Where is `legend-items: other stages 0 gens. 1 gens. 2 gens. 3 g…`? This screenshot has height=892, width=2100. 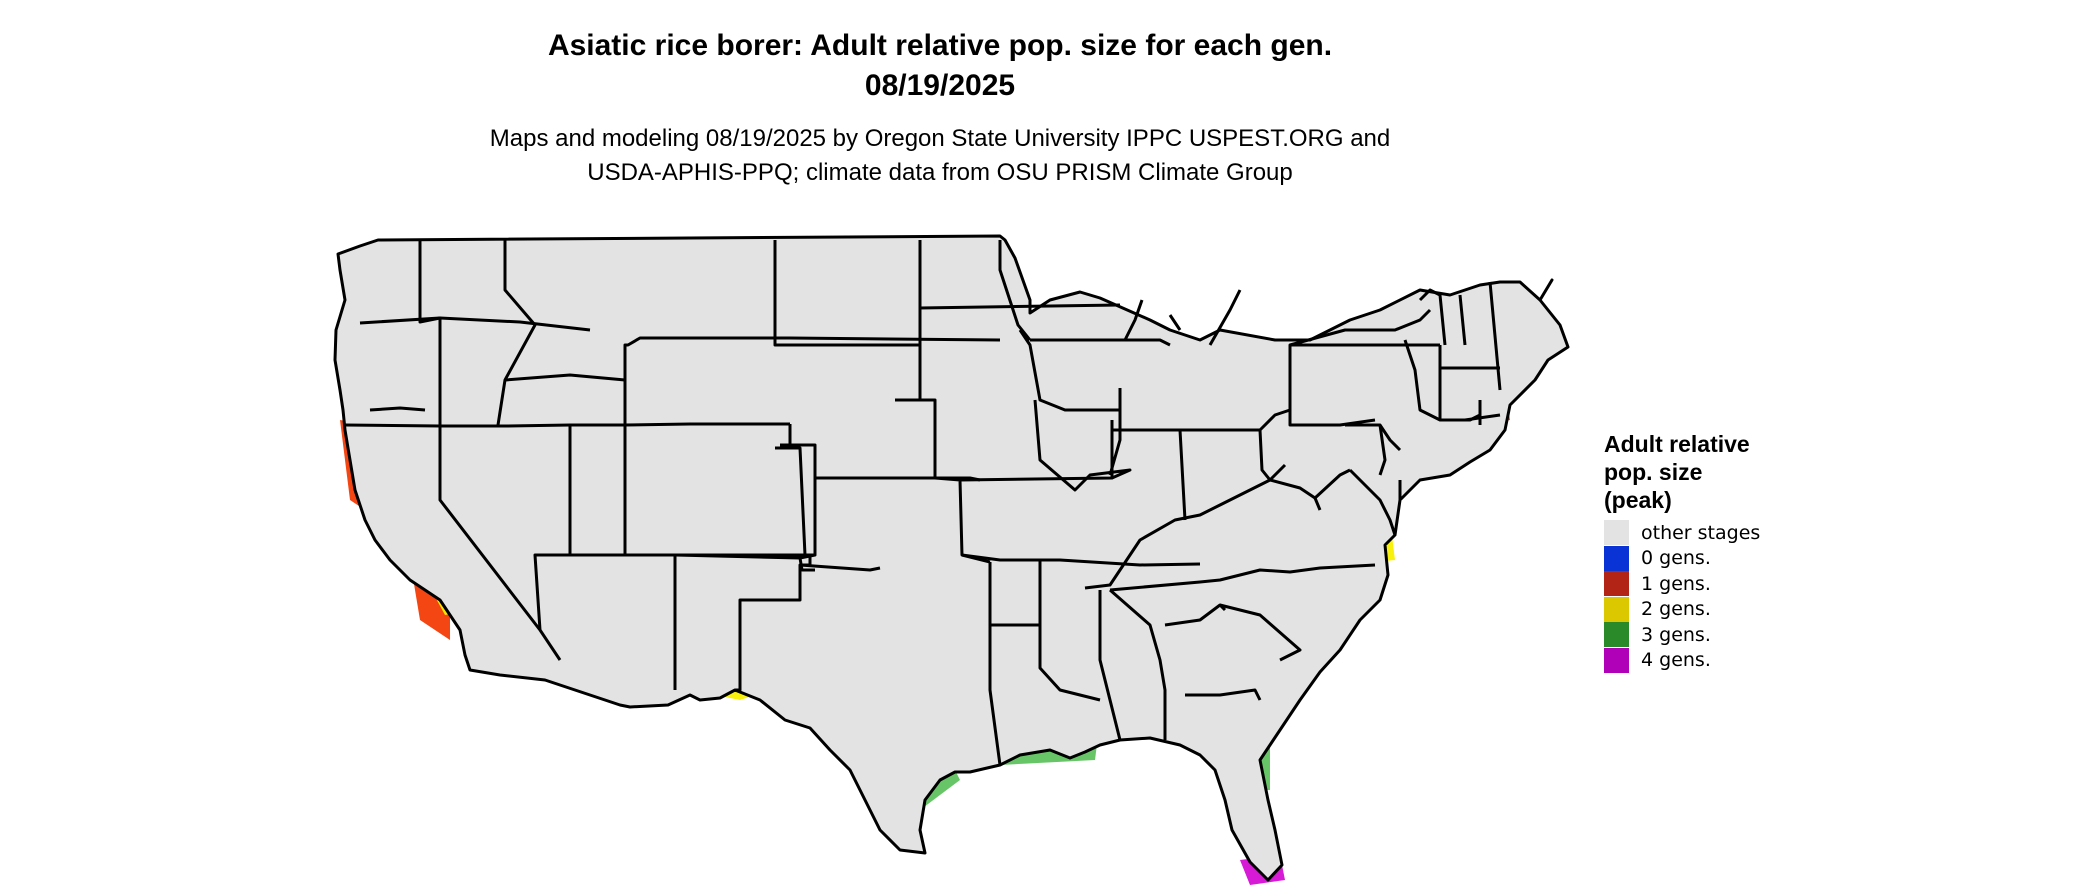 legend-items: other stages 0 gens. 1 gens. 2 gens. 3 g… is located at coordinates (1734, 596).